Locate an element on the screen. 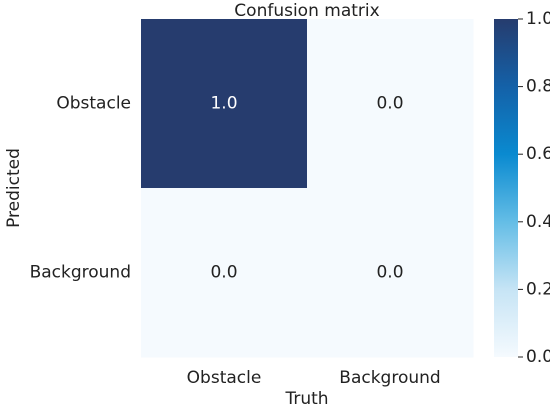 Image resolution: width=550 pixels, height=412 pixels. colorbar-tick-label: 1.0 is located at coordinates (538, 19).